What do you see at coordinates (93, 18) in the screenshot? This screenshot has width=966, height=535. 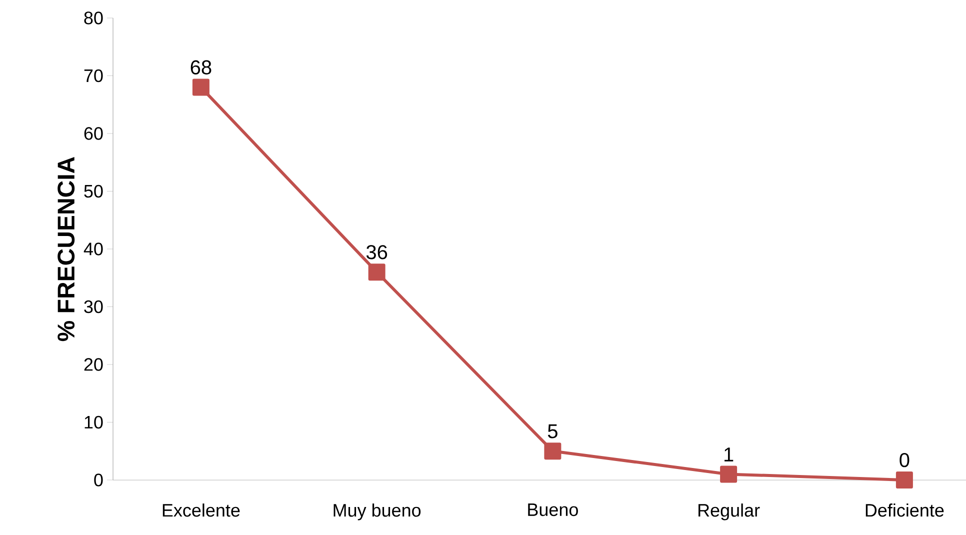 I see `y-tick-label: 80` at bounding box center [93, 18].